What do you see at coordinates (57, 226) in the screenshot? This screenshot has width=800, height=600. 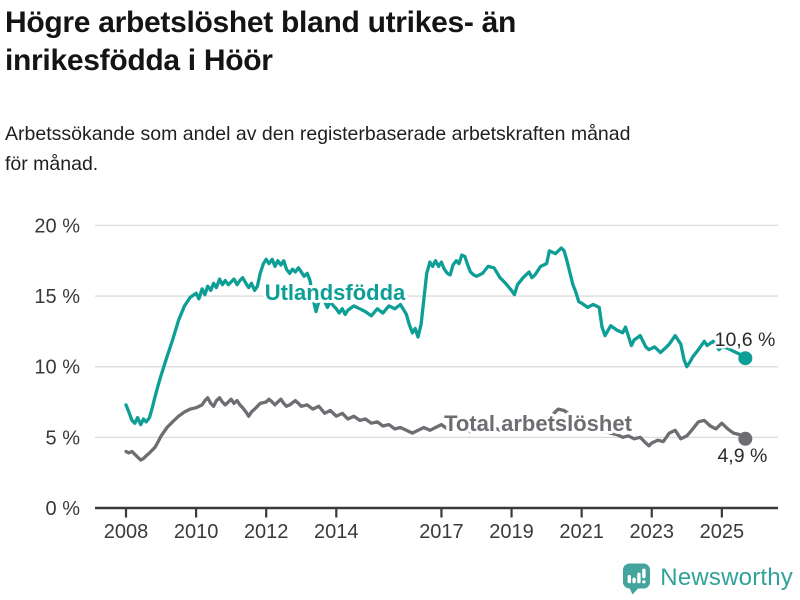 I see `y-axis-label-20: 20 %` at bounding box center [57, 226].